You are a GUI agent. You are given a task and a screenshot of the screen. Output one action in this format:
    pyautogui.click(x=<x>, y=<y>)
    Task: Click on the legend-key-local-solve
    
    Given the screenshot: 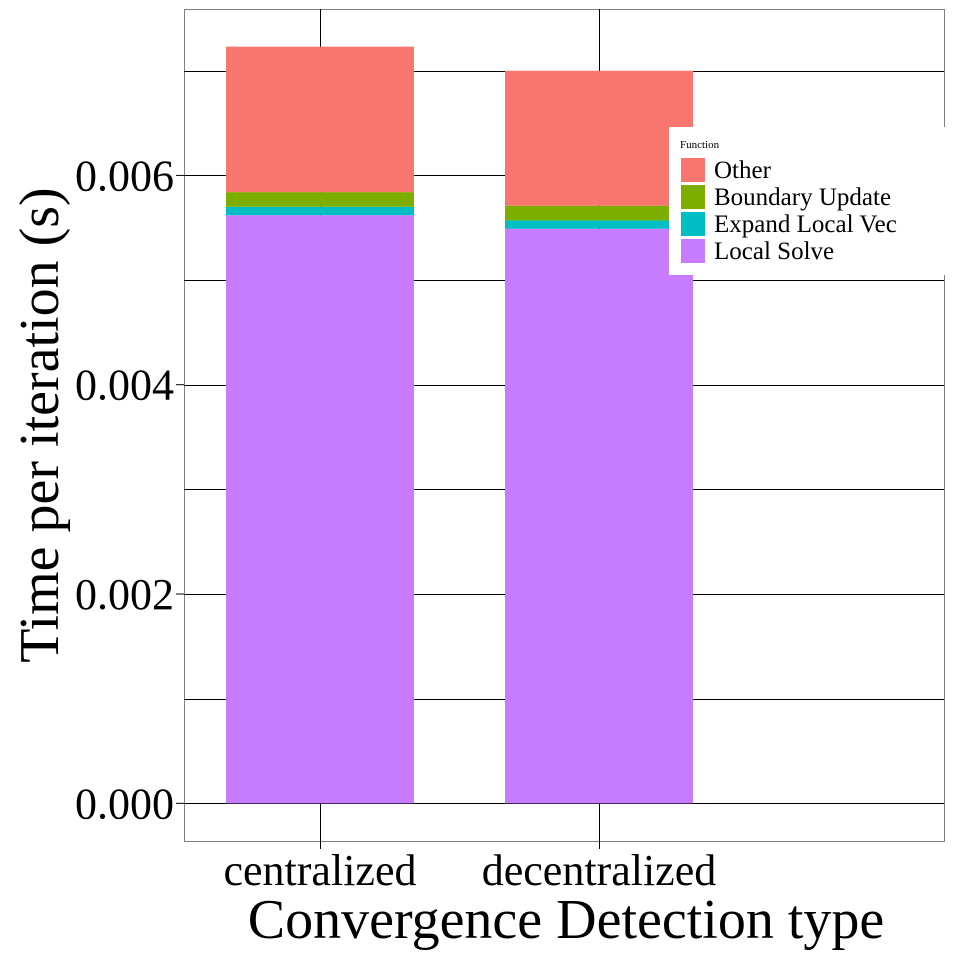 What is the action you would take?
    pyautogui.click(x=693, y=251)
    